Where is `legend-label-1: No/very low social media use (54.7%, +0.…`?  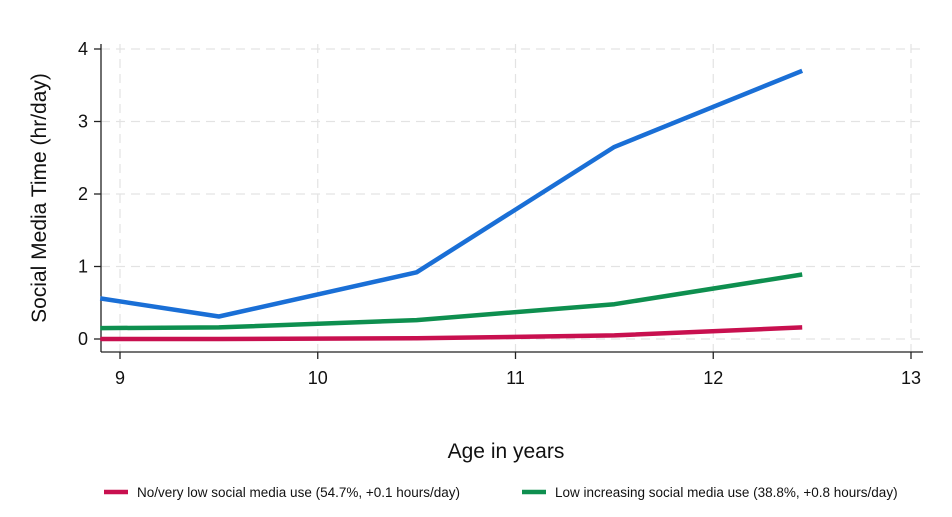 legend-label-1: No/very low social media use (54.7%, +0.… is located at coordinates (298, 492).